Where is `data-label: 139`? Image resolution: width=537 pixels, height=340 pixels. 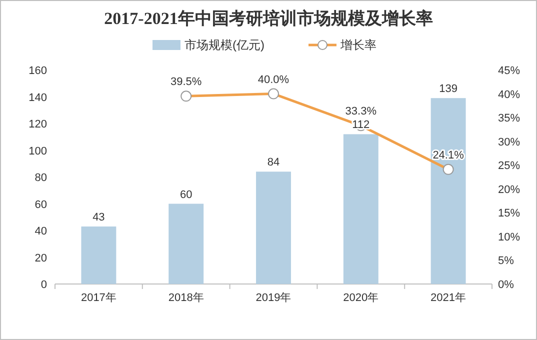
data-label: 139 is located at coordinates (448, 89).